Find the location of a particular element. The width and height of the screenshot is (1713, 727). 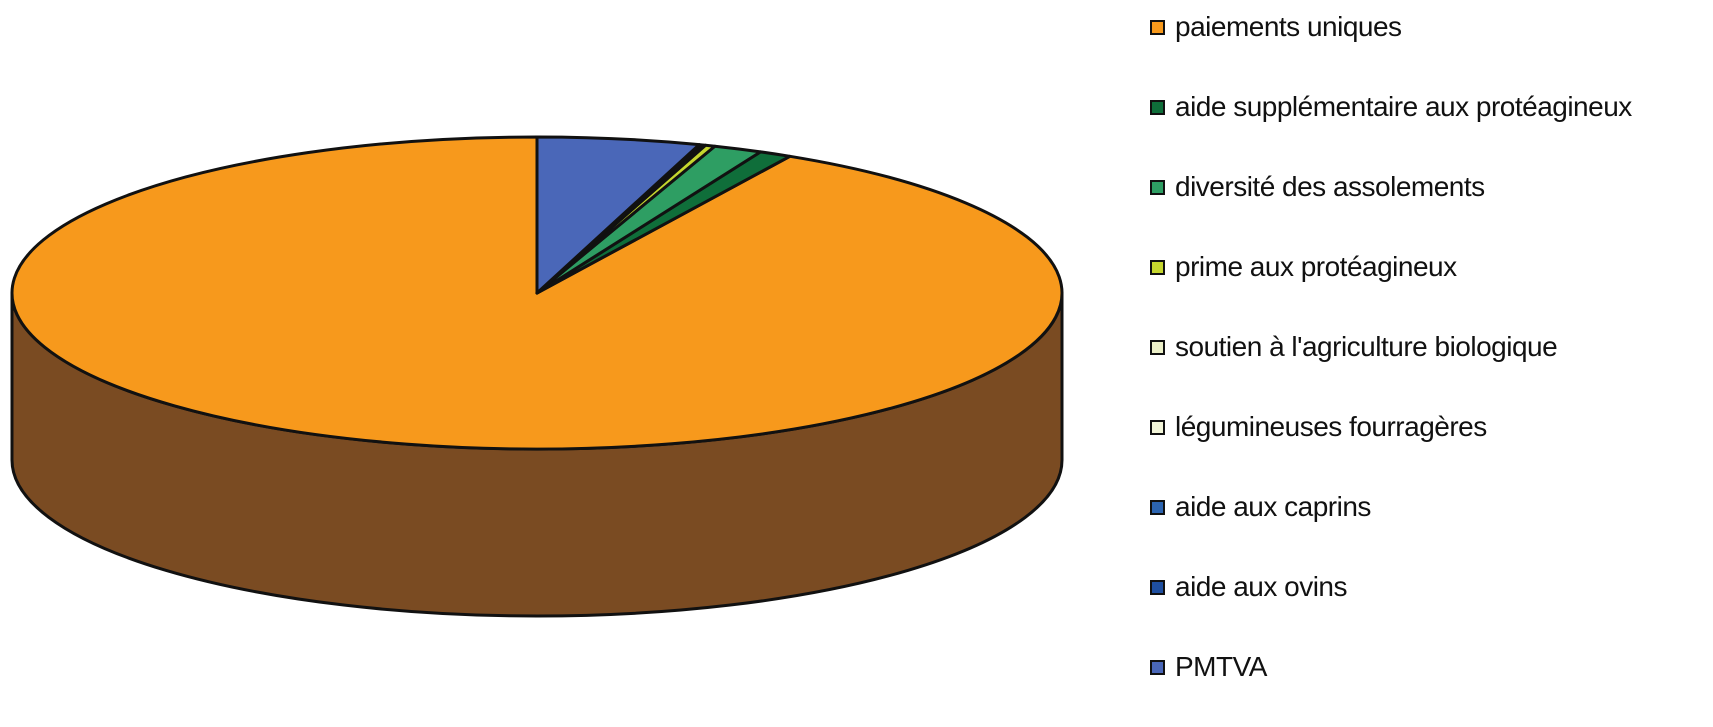

legend-item: PMTVA is located at coordinates (1208, 667).